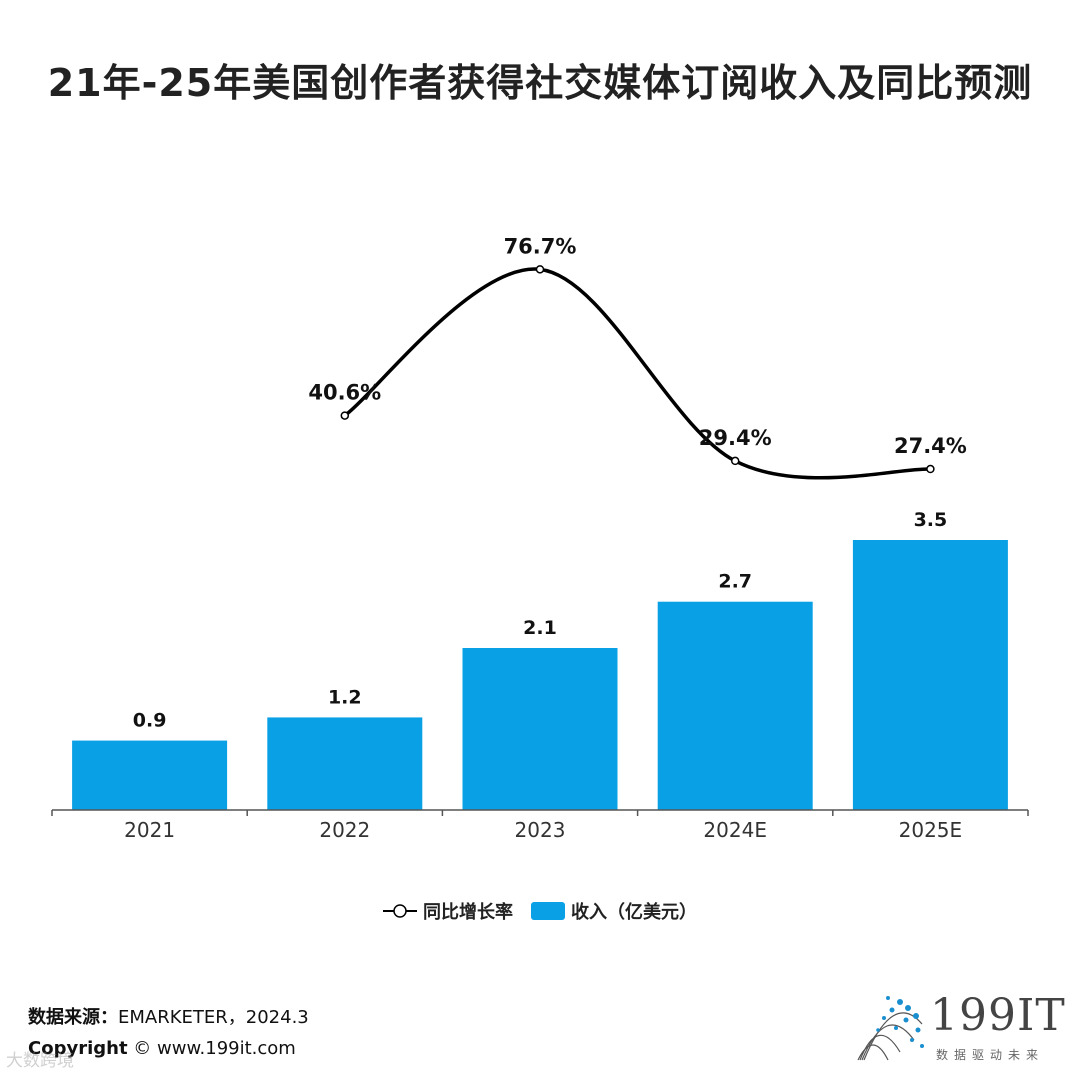 The height and width of the screenshot is (1080, 1080). Describe the element at coordinates (540, 830) in the screenshot. I see `x-tick-label-2023: 2023` at that location.